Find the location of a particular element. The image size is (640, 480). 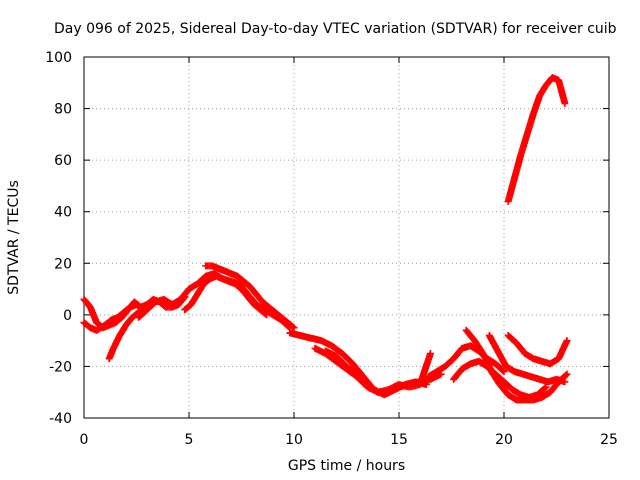

y-tick-label: 100 is located at coordinates (58, 58).